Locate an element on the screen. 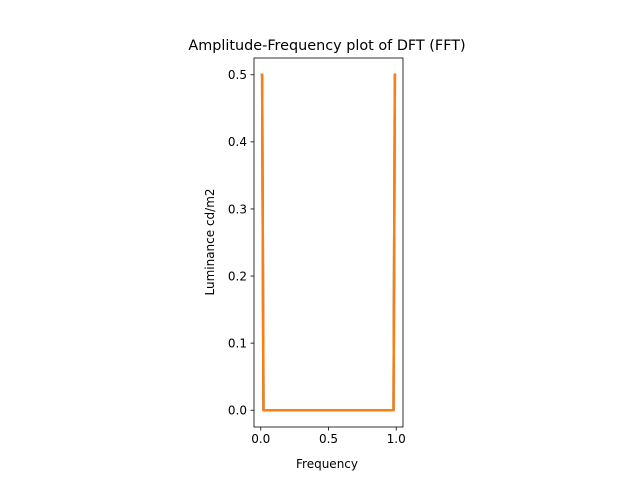  x-tick-label: 0.5 is located at coordinates (328, 439).